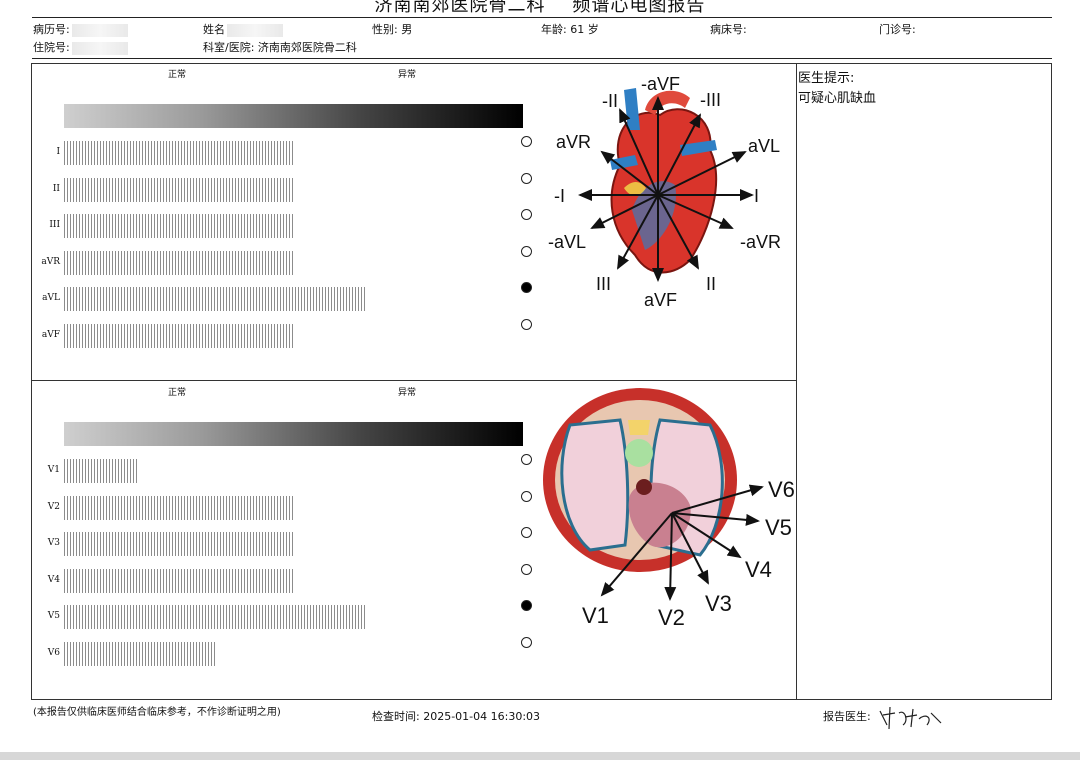 Image resolution: width=1080 pixels, height=760 pixels. What do you see at coordinates (728, 29) in the screenshot?
I see `bed-field: 病床号:` at bounding box center [728, 29].